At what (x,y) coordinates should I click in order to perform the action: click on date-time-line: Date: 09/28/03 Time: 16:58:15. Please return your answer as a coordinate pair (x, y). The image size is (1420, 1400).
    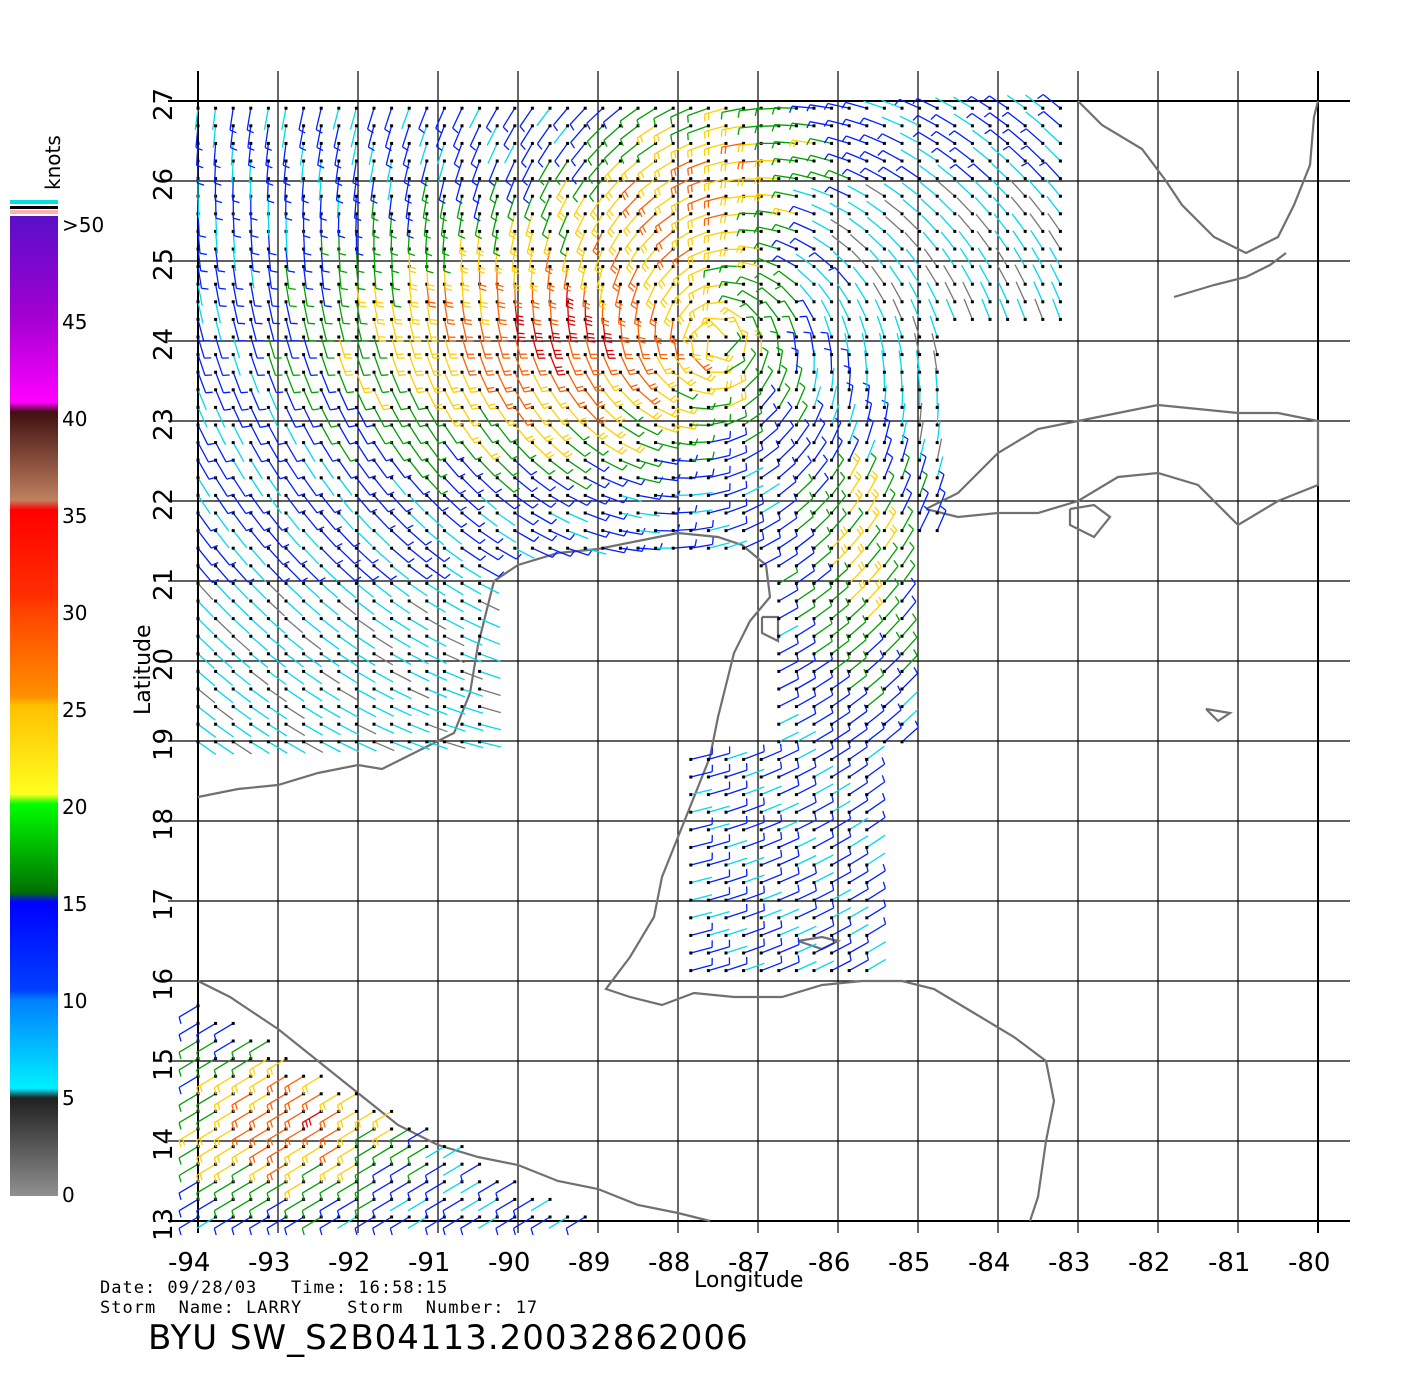
    Looking at the image, I should click on (274, 1288).